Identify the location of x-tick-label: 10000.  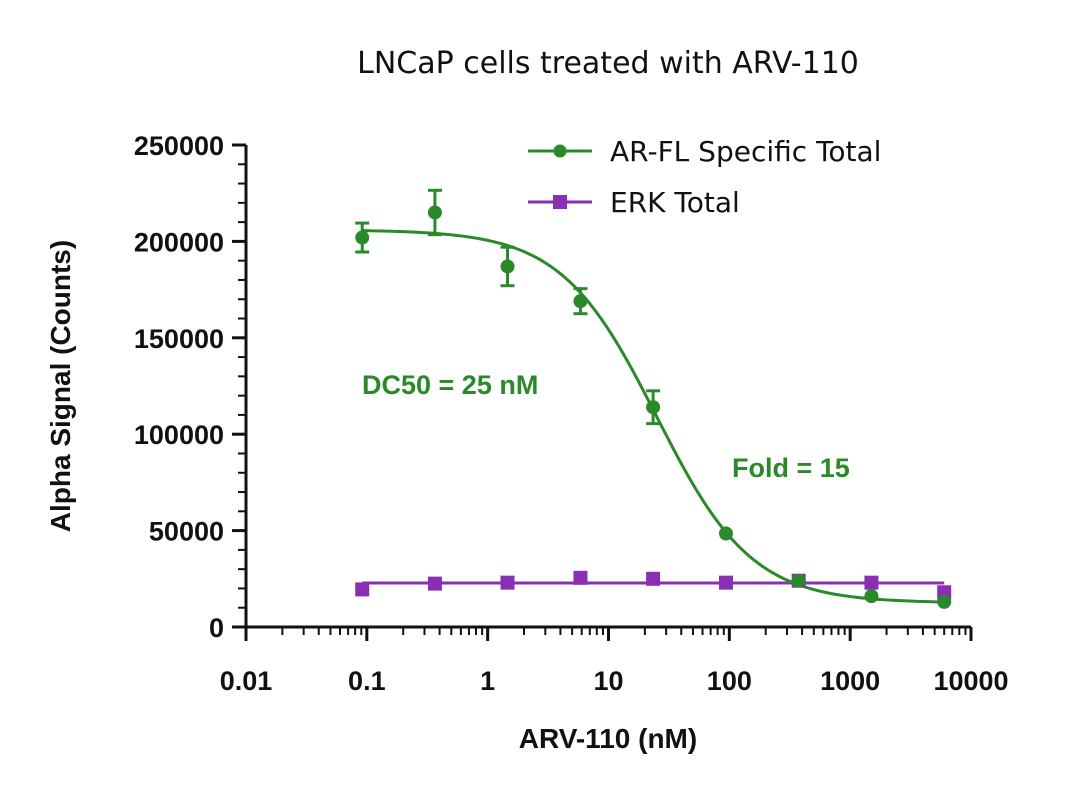
(970, 681).